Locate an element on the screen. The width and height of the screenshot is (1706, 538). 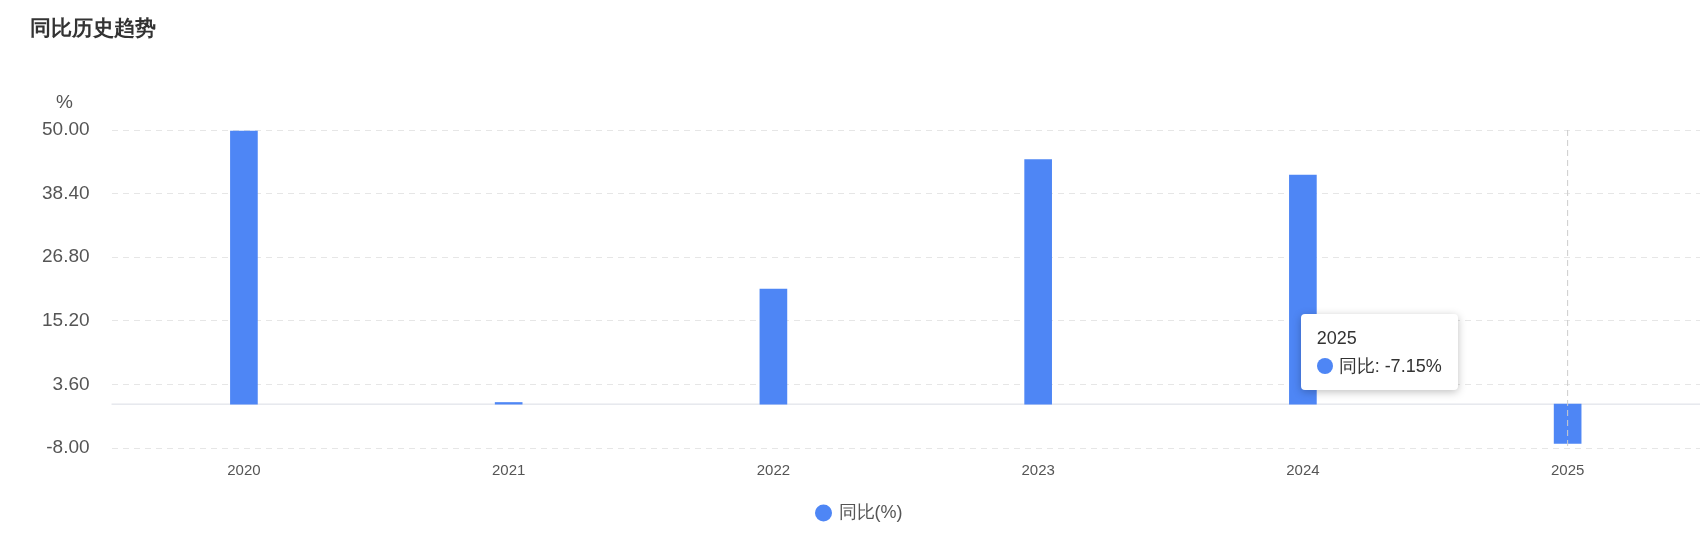
y-tick-label: 26.80 is located at coordinates (66, 256).